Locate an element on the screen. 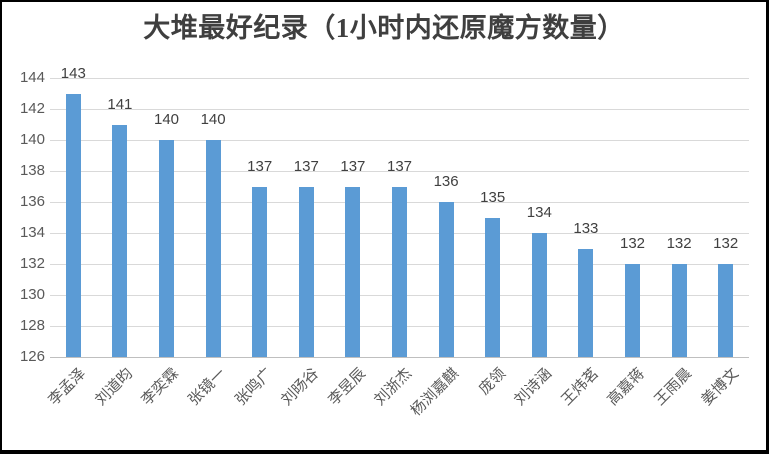 The width and height of the screenshot is (769, 454). category-label: 杨浏嘉麒 is located at coordinates (435, 392).